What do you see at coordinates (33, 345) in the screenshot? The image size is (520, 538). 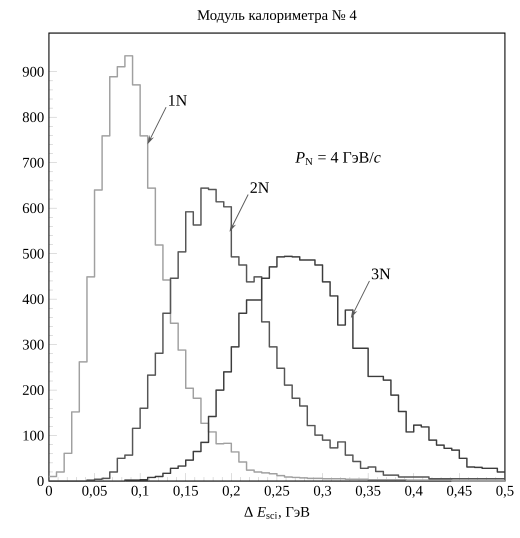 I see `y-tick-label: 300` at bounding box center [33, 345].